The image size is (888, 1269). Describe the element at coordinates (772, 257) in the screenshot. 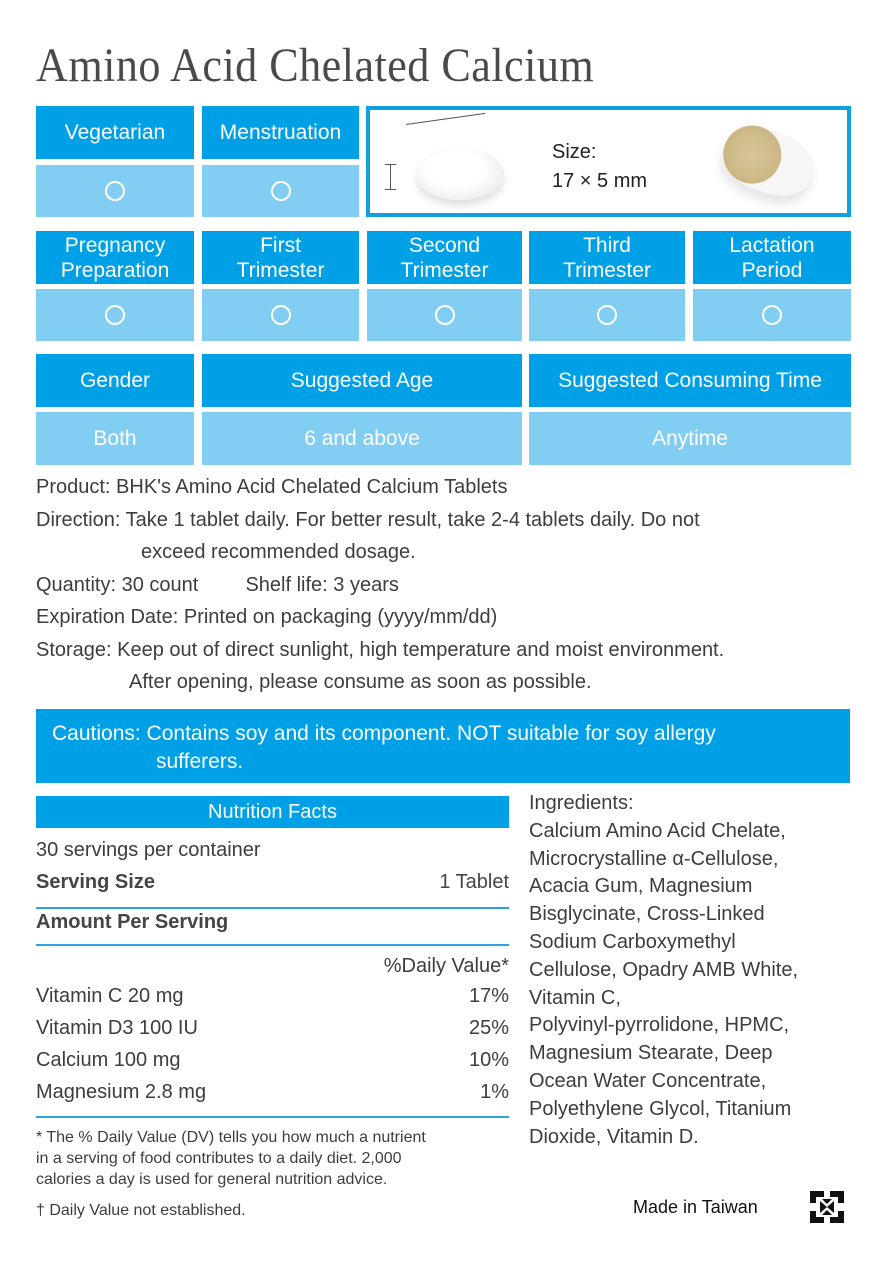

I see `header-lactation-period: Lactation Period` at that location.